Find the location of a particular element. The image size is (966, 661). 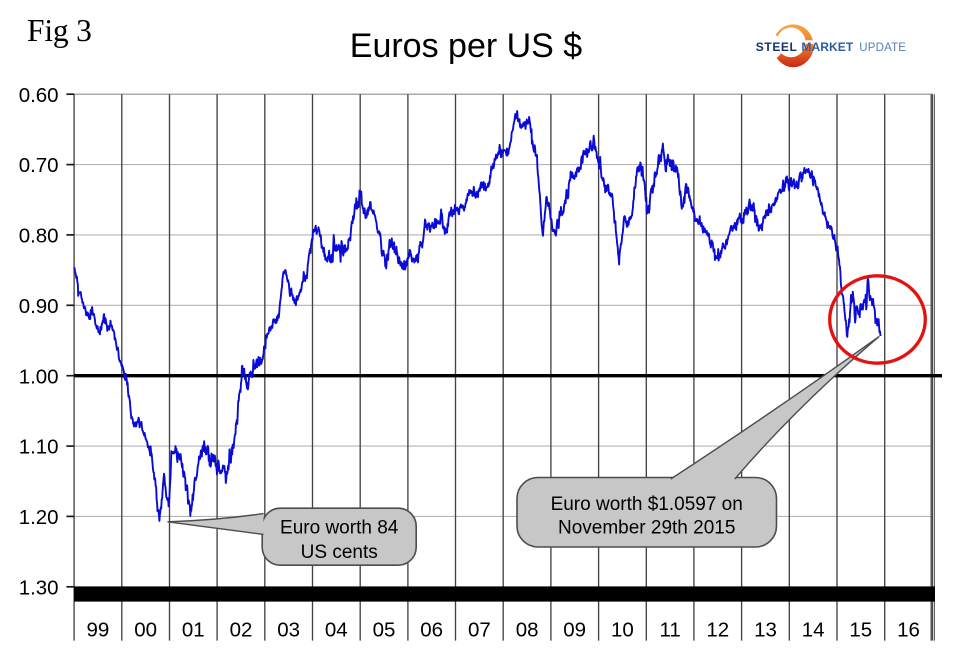

svg-text: November 29th 2015 is located at coordinates (646, 527).